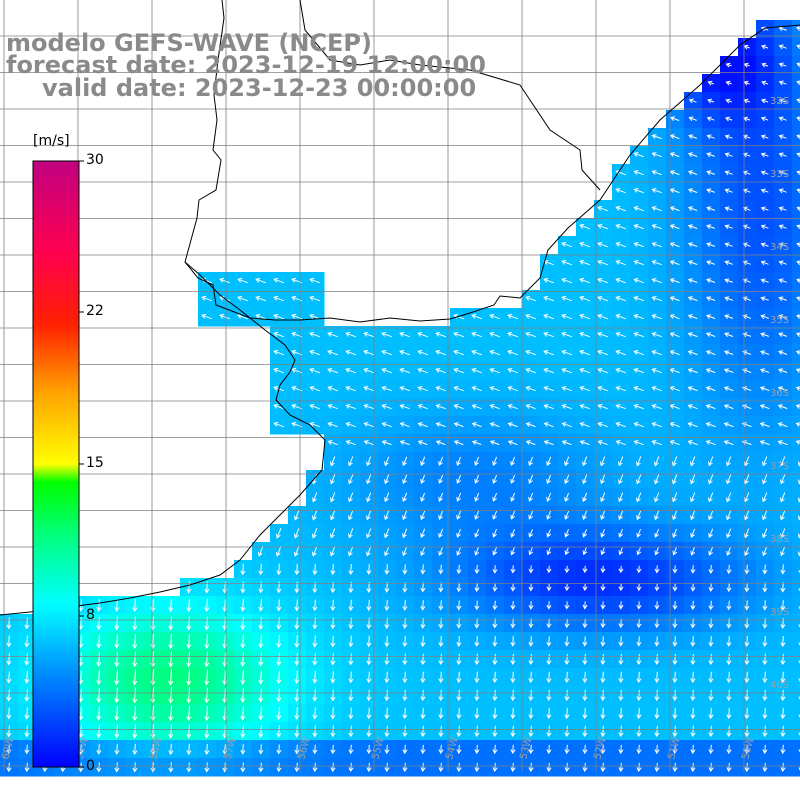 Image resolution: width=800 pixels, height=800 pixels. I want to click on latitude-label: 37S, so click(779, 466).